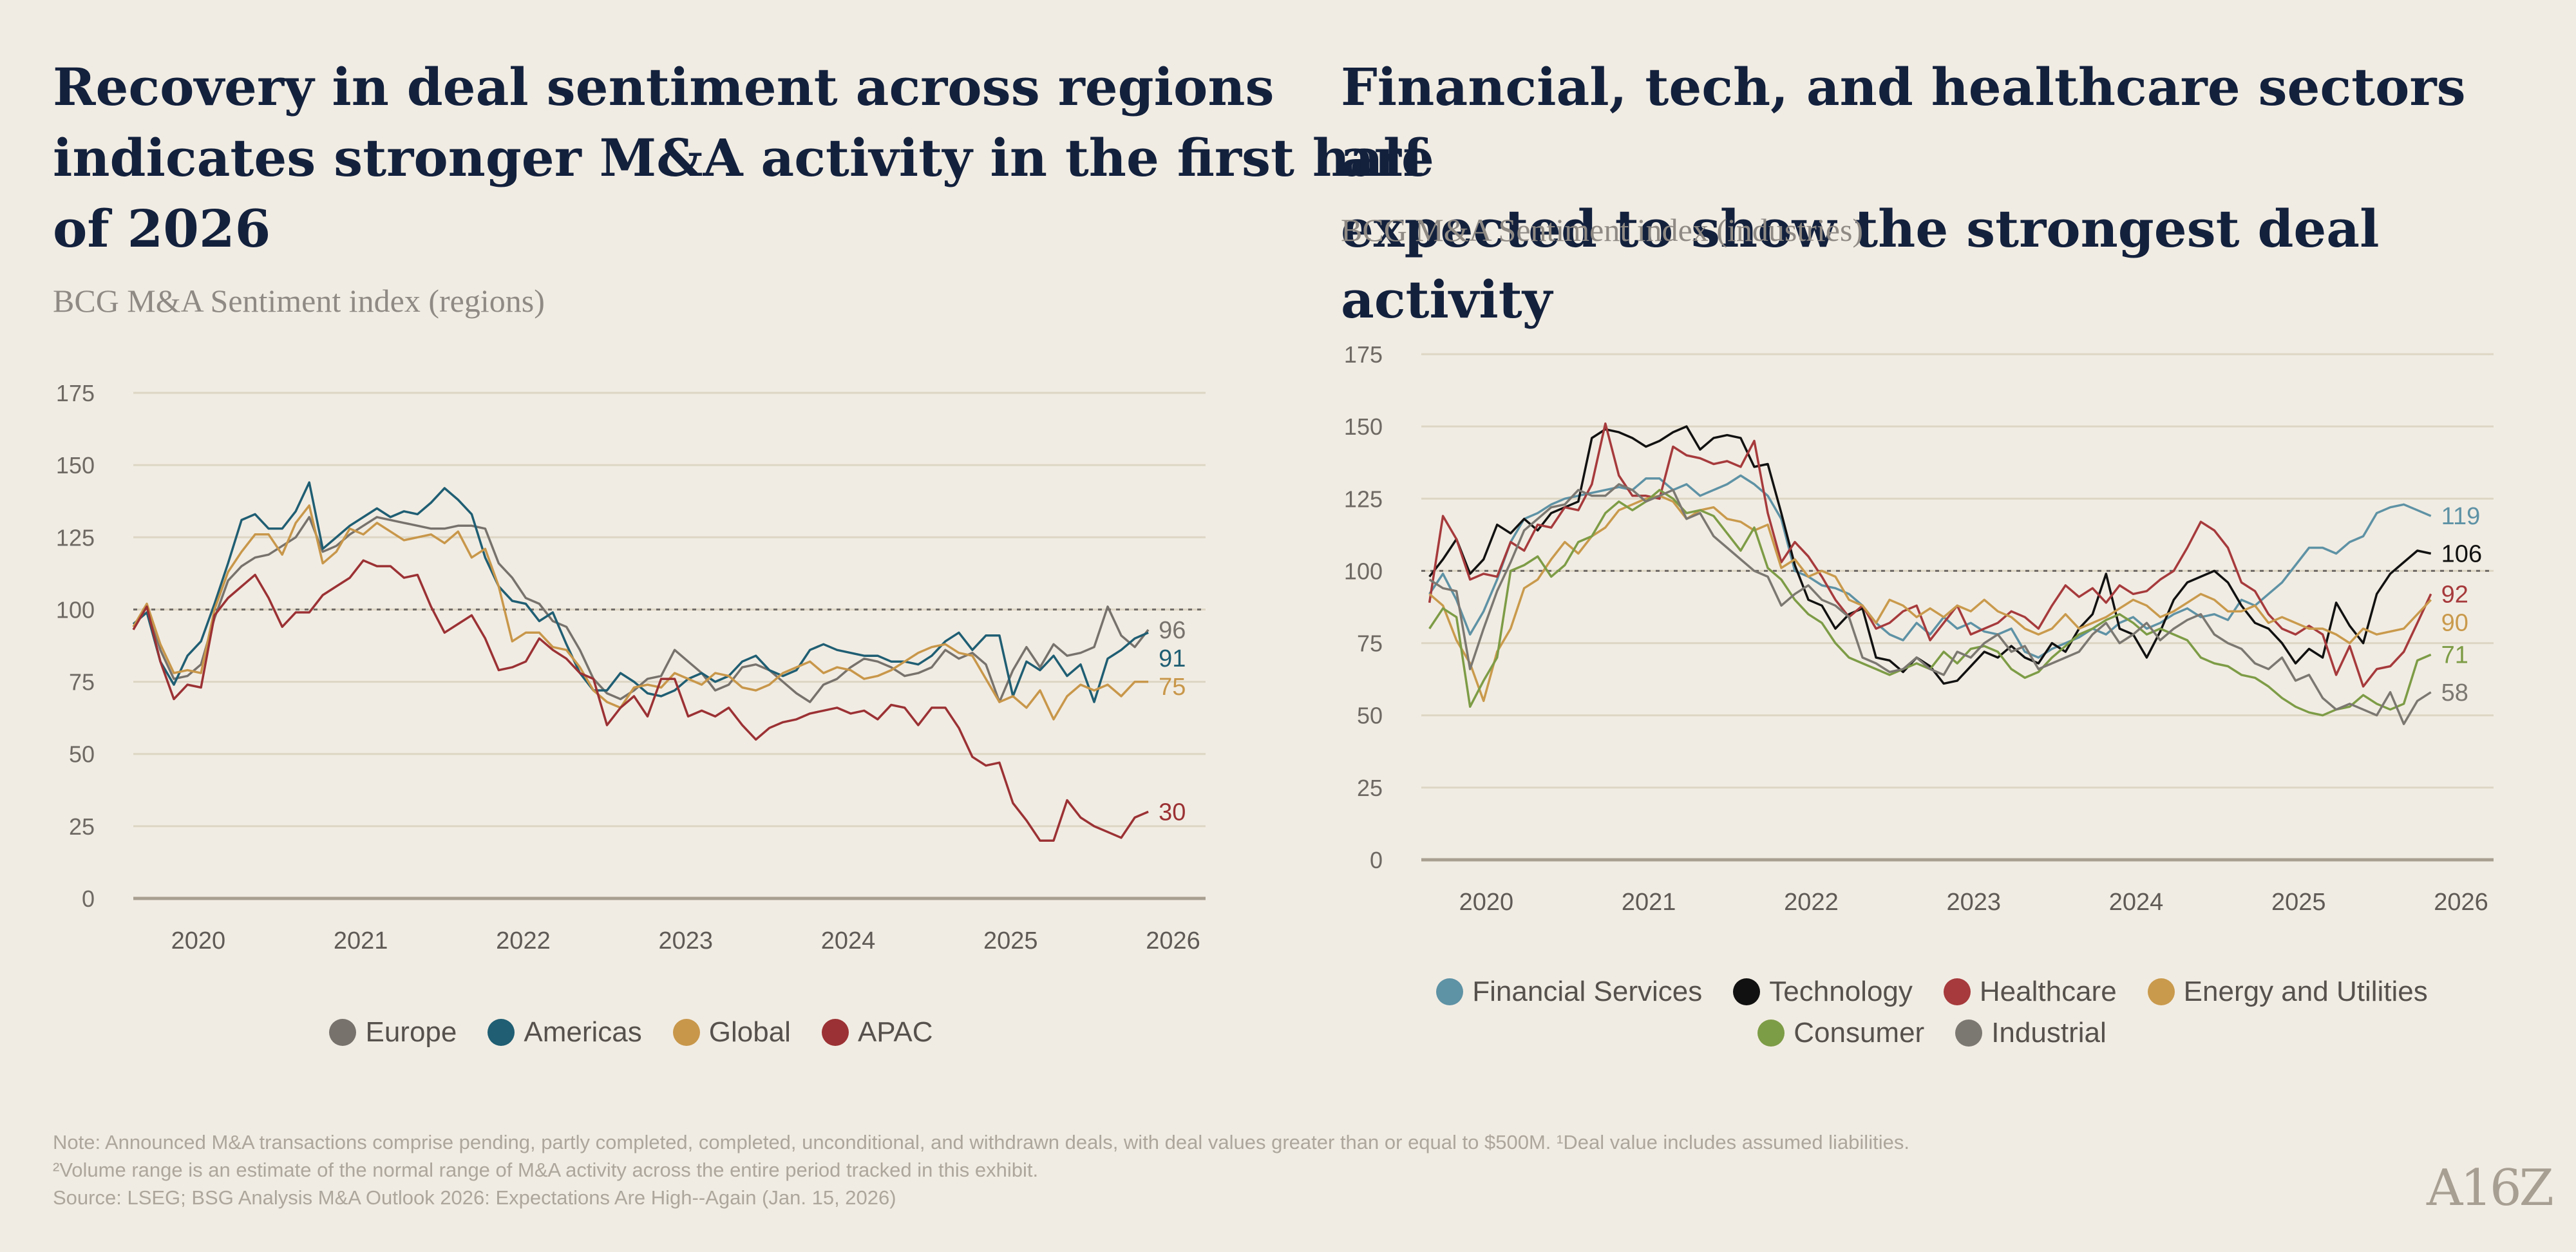 This screenshot has width=2576, height=1252. What do you see at coordinates (2454, 693) in the screenshot?
I see `series-end-label: 58` at bounding box center [2454, 693].